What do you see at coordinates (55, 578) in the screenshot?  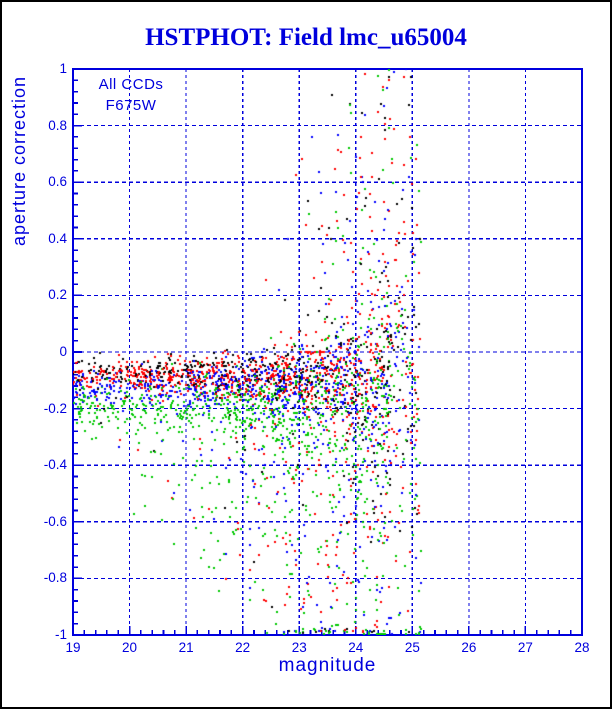 I see `y-tick-label: -0.8` at bounding box center [55, 578].